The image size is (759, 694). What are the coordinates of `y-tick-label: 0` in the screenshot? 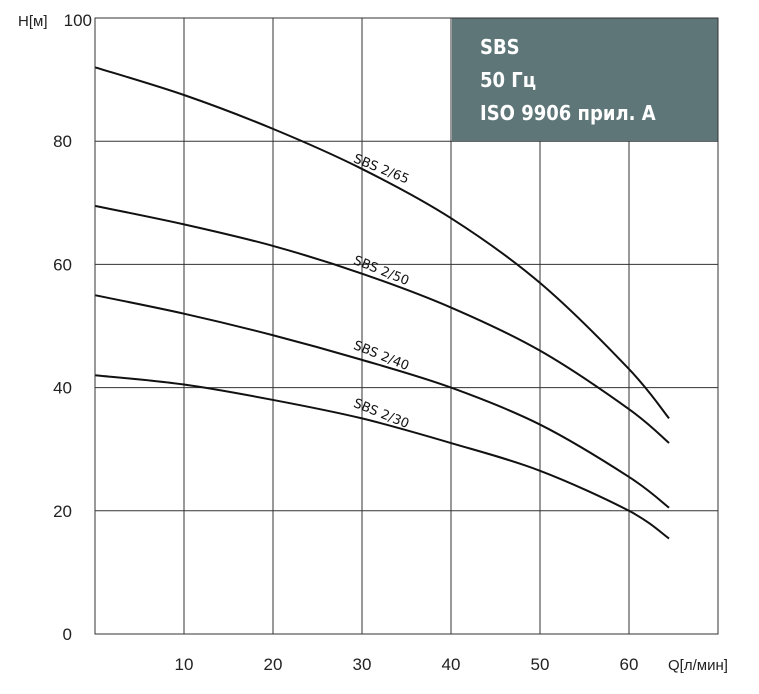 It's located at (67, 634).